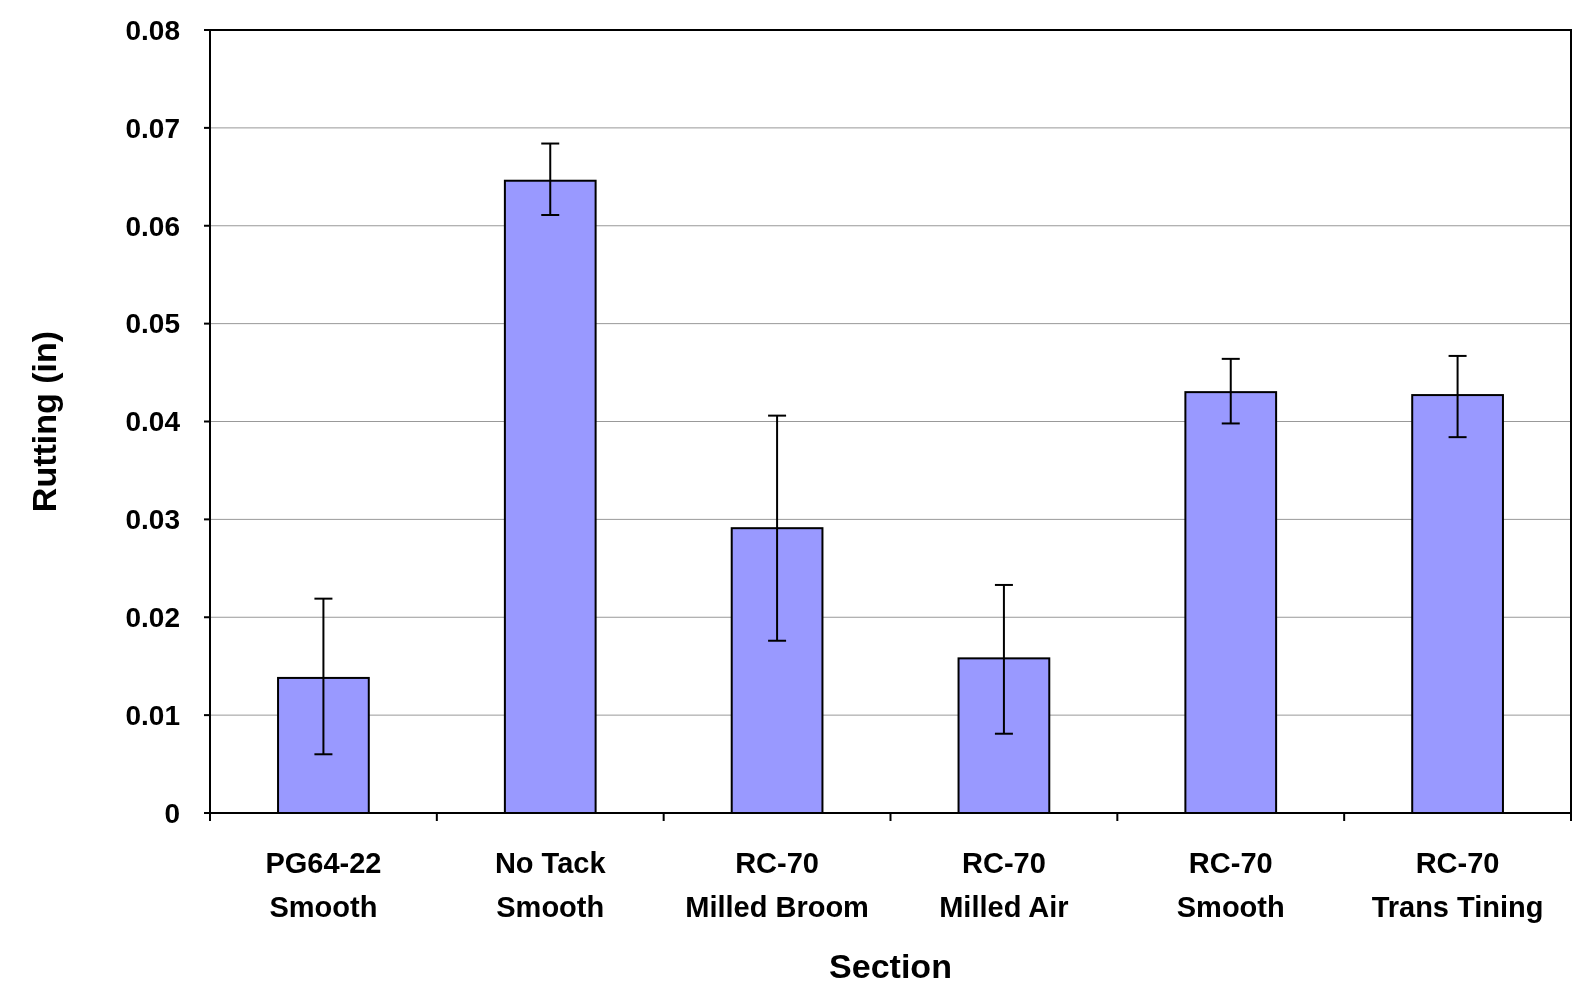  I want to click on y-tick-label: 0.01, so click(152, 715).